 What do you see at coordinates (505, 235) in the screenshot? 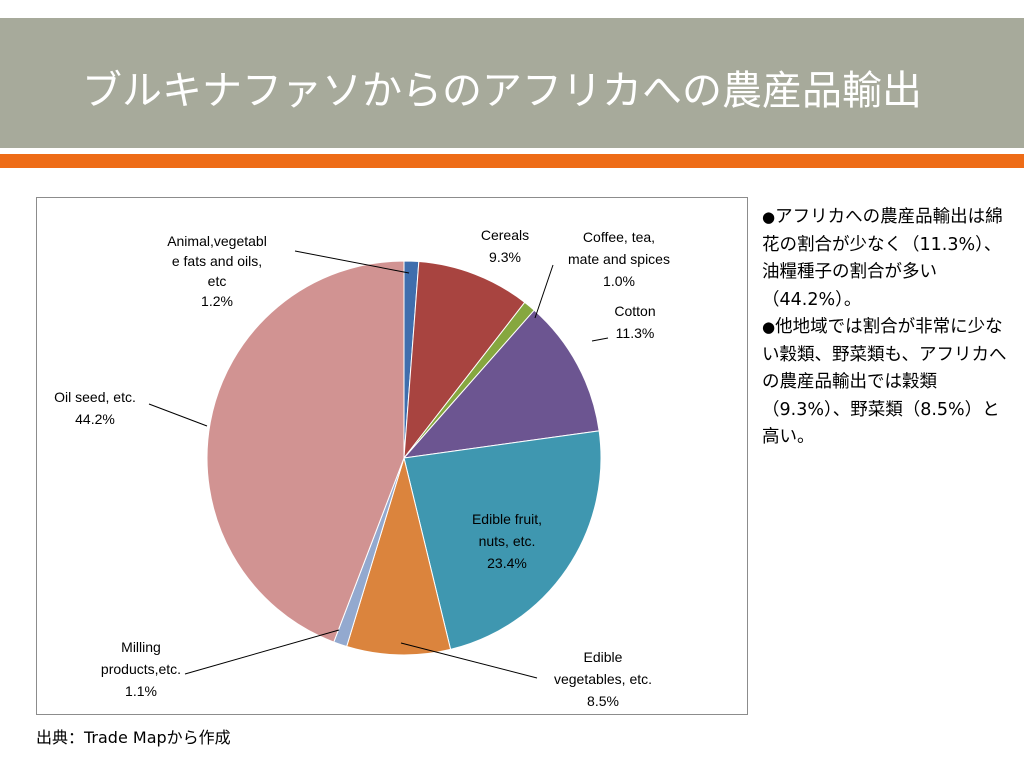
I see `slice-label-line: Cereals` at bounding box center [505, 235].